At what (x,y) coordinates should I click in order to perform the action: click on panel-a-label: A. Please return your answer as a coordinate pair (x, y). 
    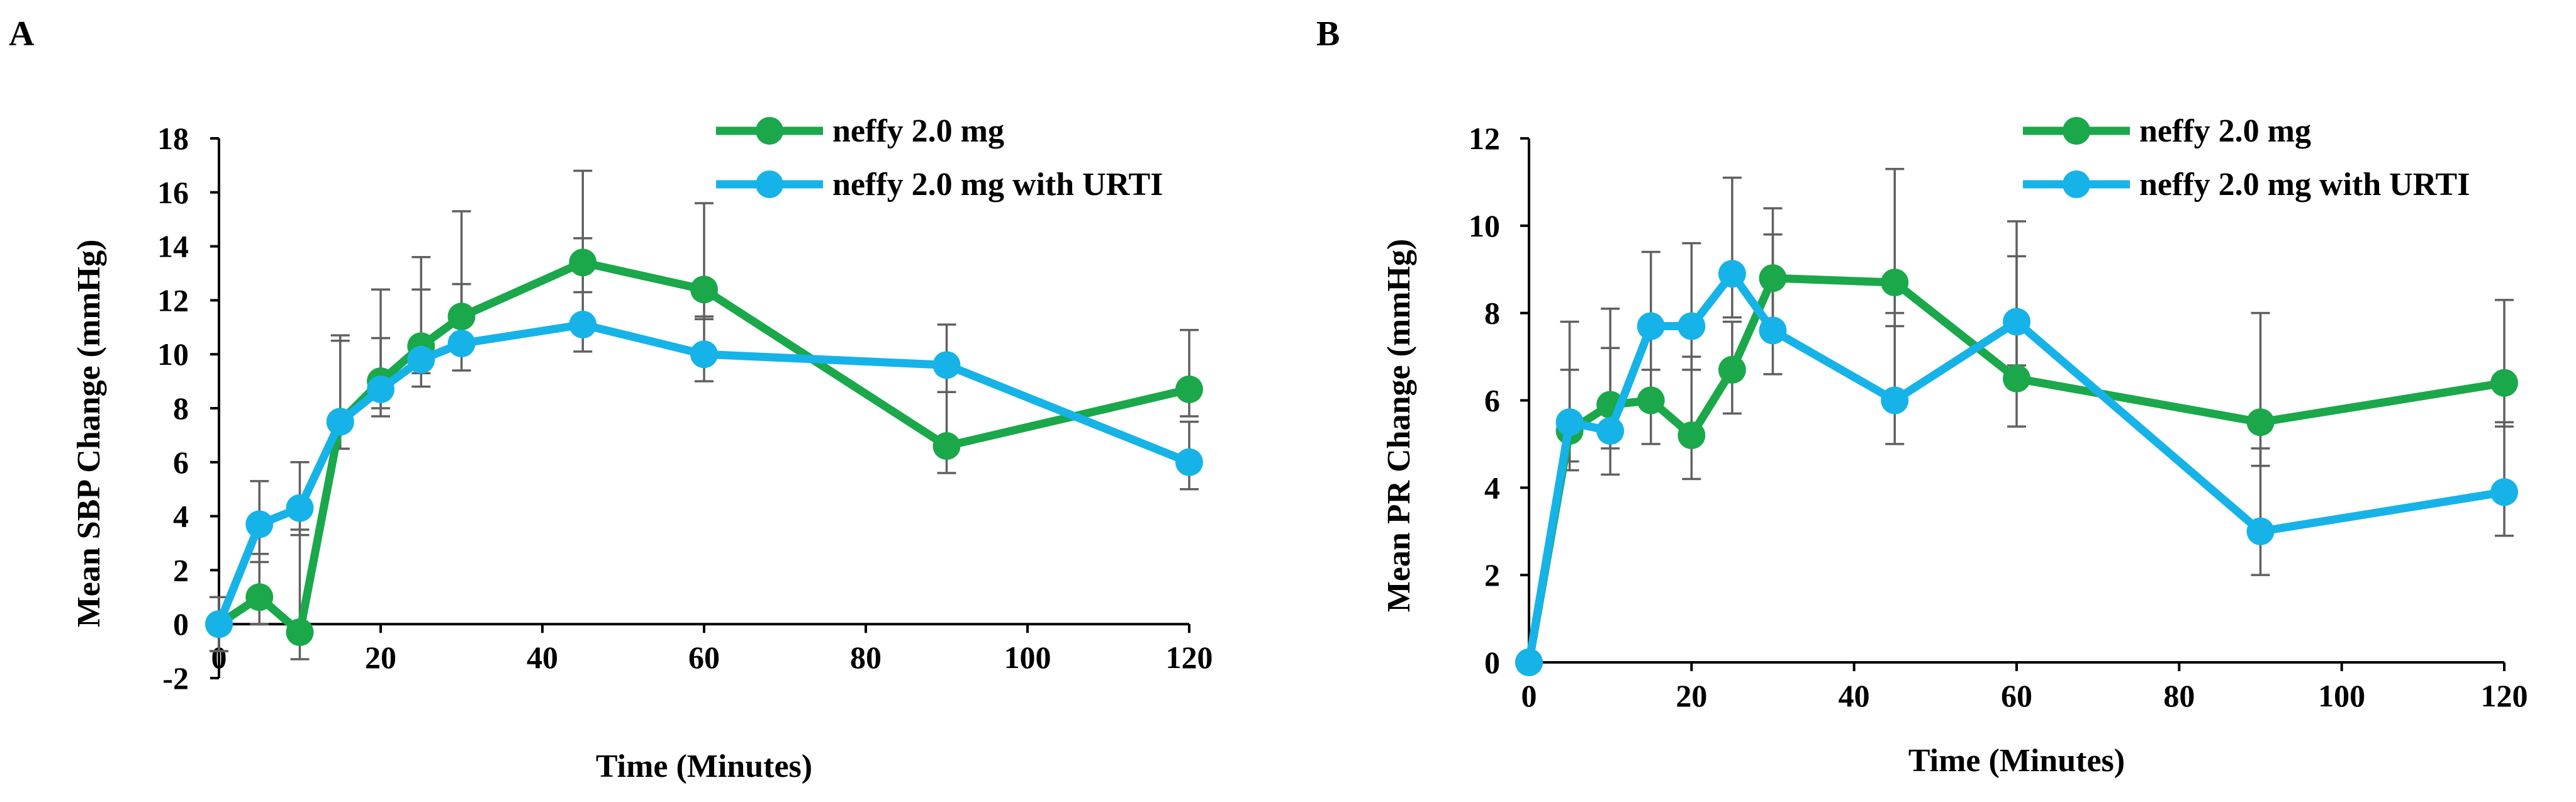
    Looking at the image, I should click on (22, 33).